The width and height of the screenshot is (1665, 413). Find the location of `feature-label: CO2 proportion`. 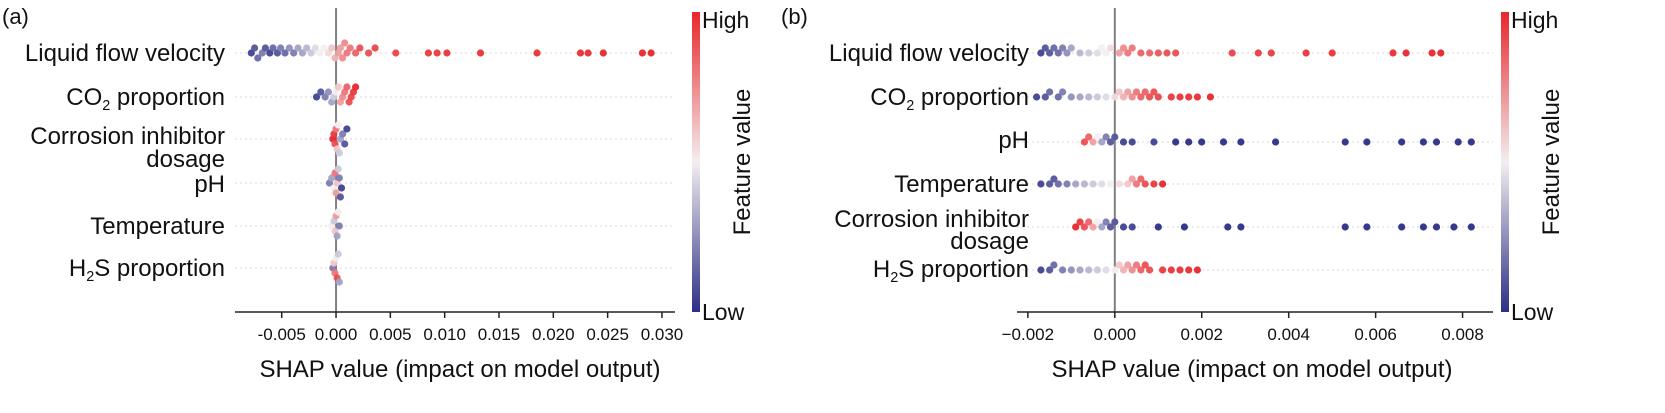

feature-label: CO2 proportion is located at coordinates (145, 99).